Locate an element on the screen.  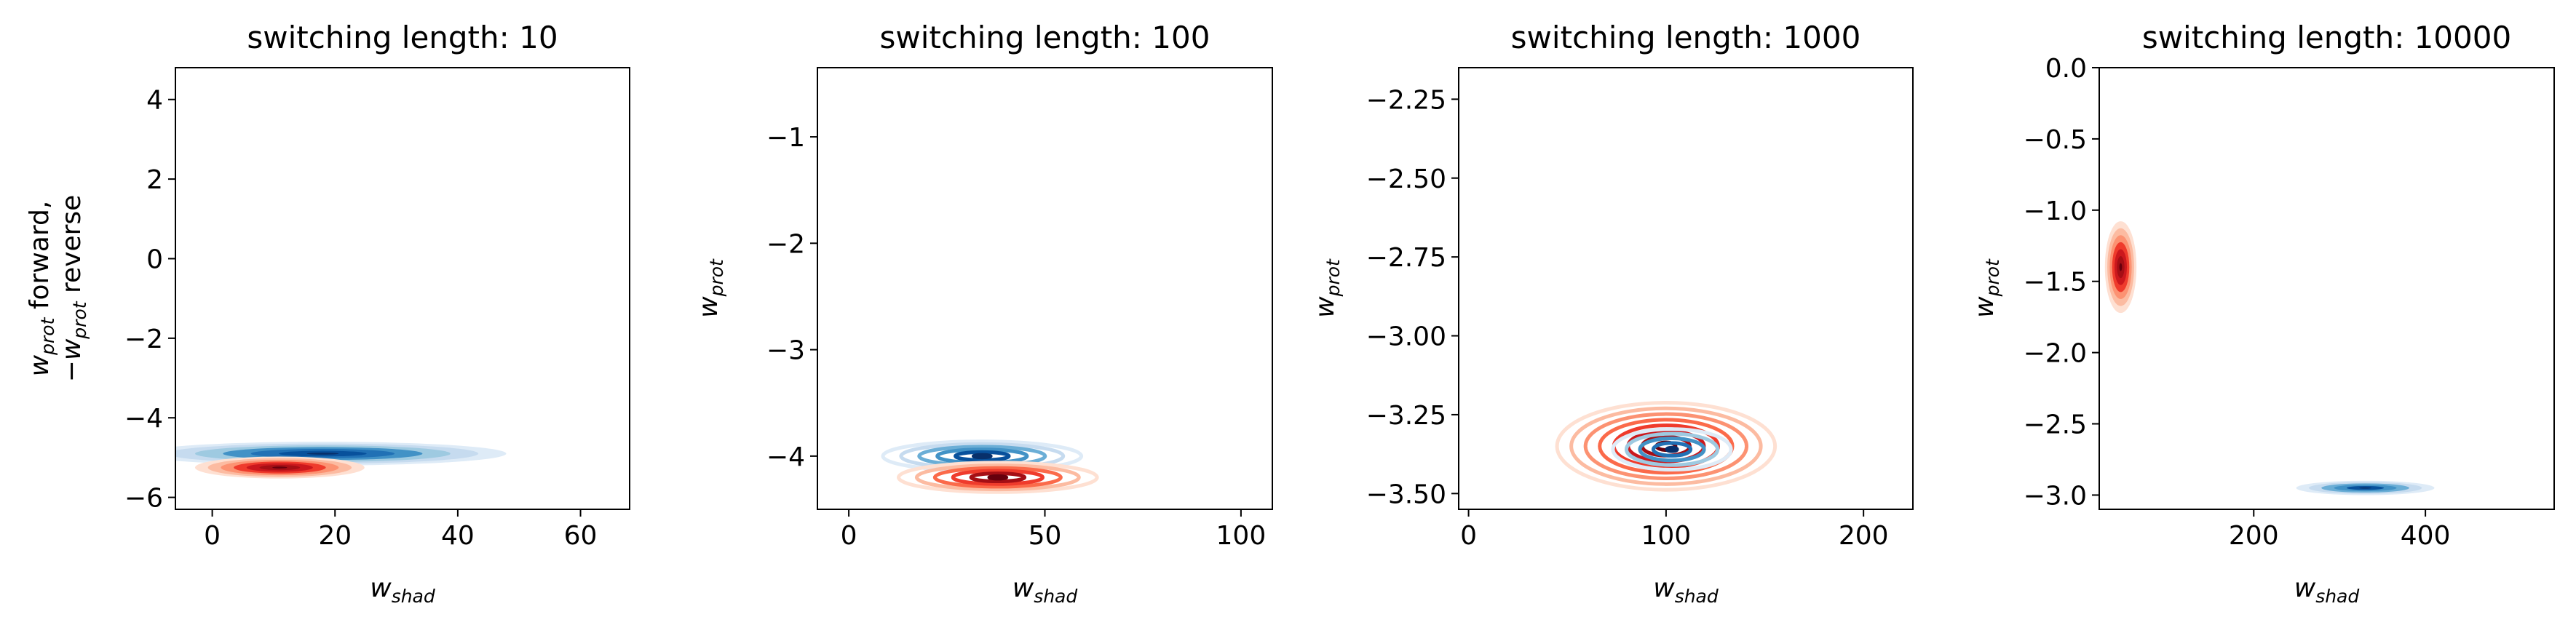
y-axis-label-line-1: wprot forward, is located at coordinates (41, 289).